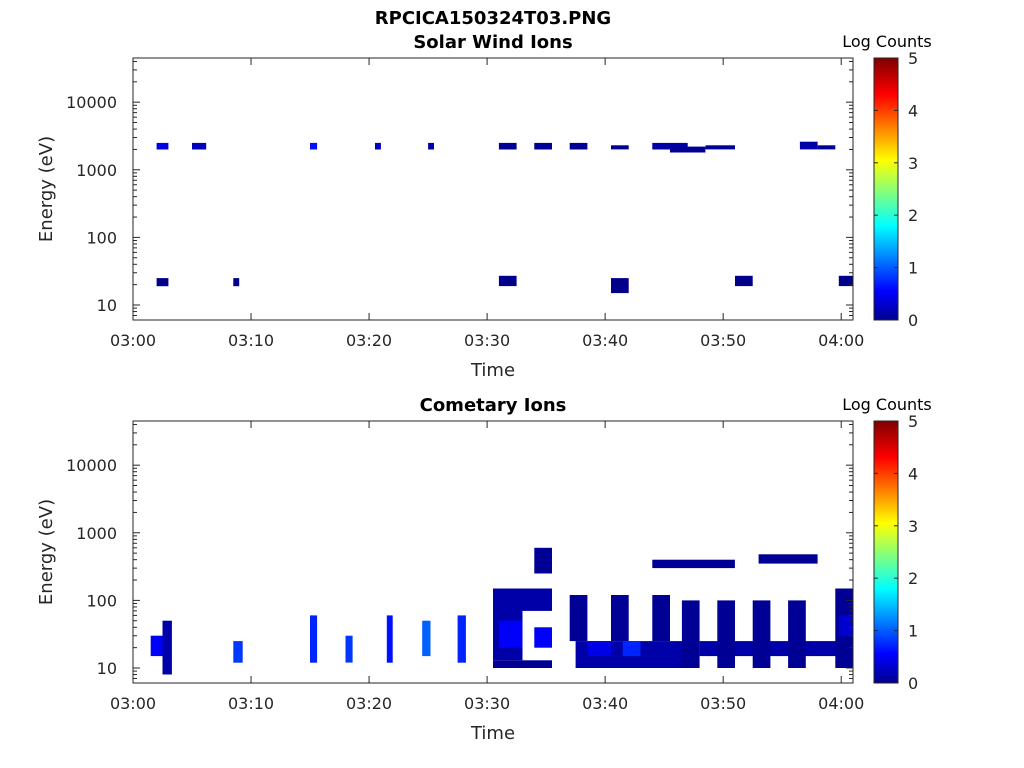 This screenshot has height=768, width=1024. I want to click on figure-title: RPCICA150324T03.PNG, so click(493, 18).